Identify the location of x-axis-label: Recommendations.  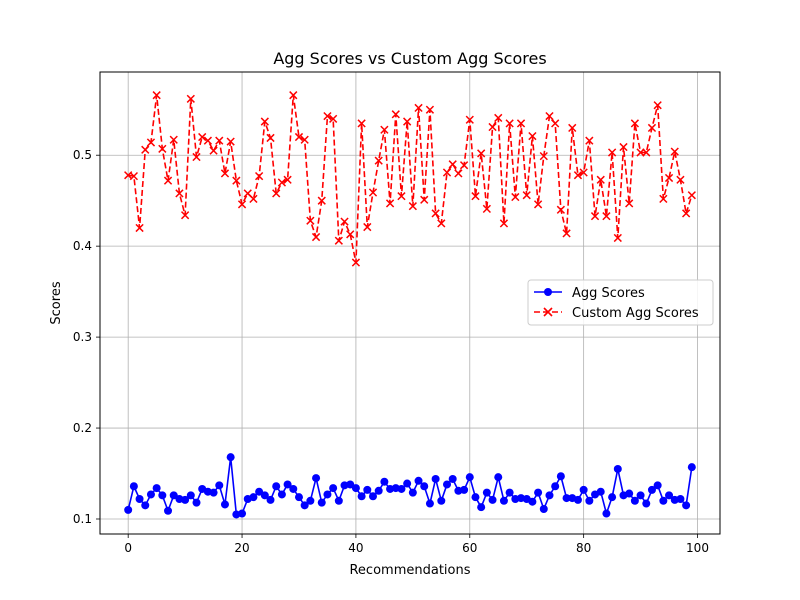
(409, 570).